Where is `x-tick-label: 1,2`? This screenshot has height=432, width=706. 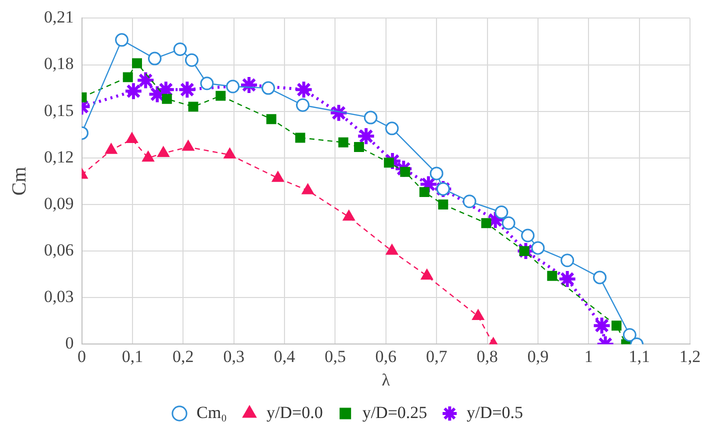
x-tick-label: 1,2 is located at coordinates (690, 356).